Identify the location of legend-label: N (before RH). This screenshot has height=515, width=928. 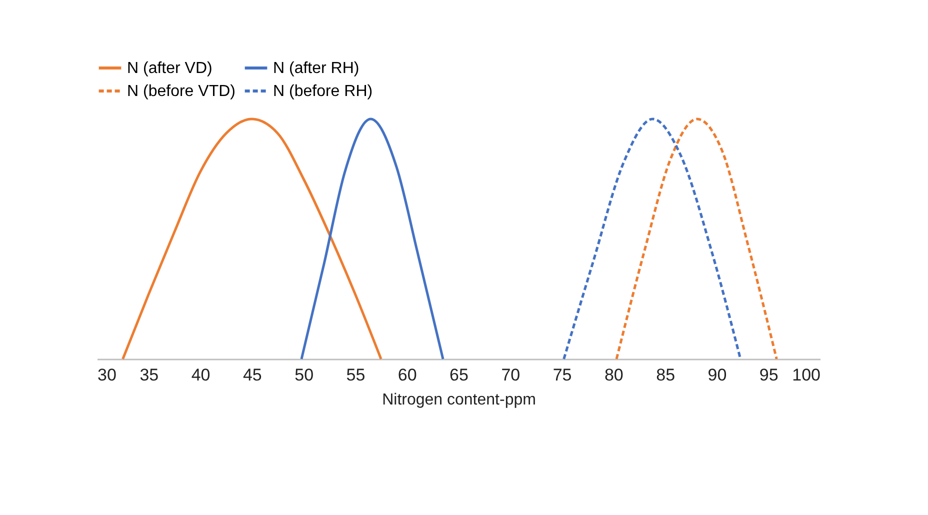
(323, 91).